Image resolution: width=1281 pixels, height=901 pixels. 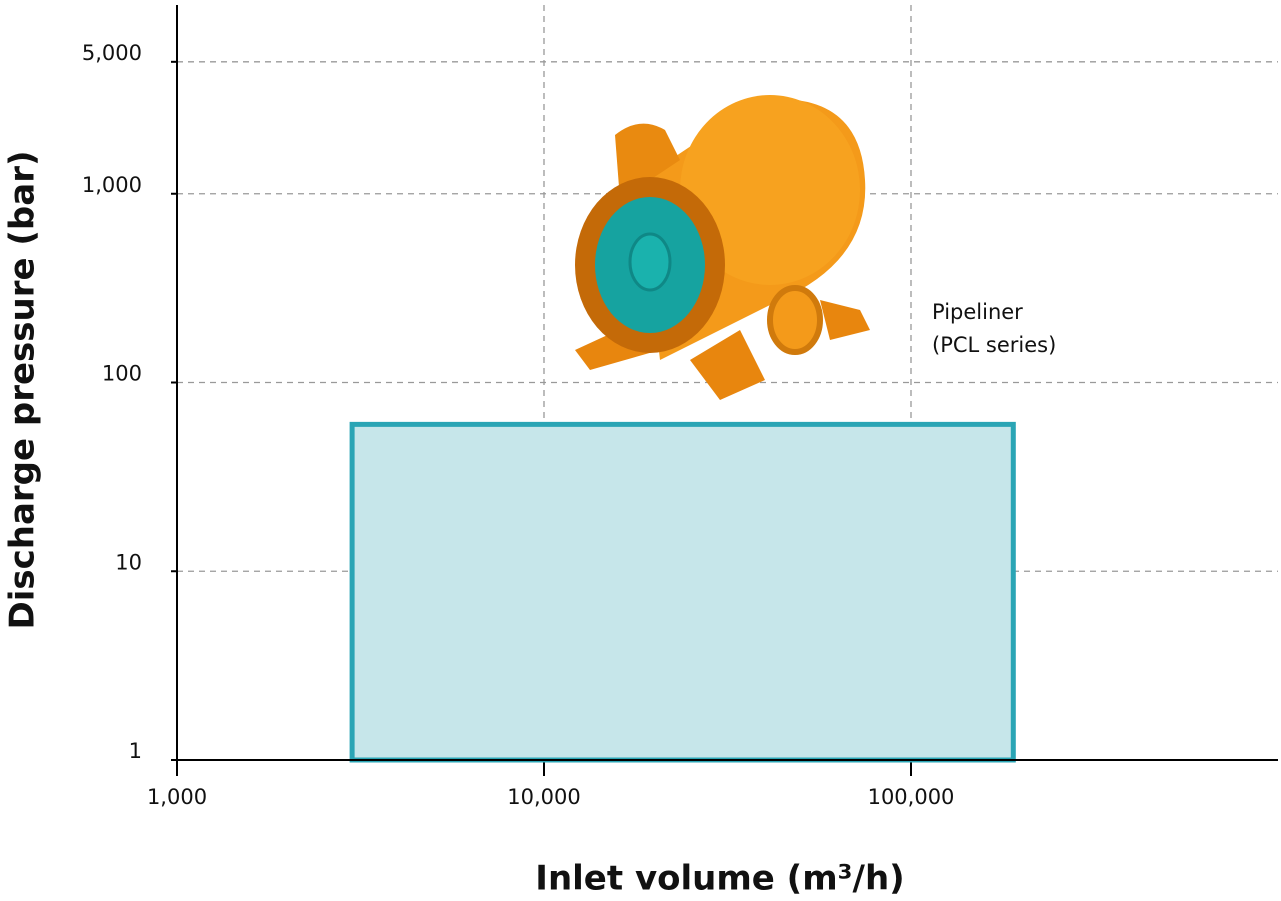 What do you see at coordinates (112, 185) in the screenshot?
I see `y-tick-label: 1,000` at bounding box center [112, 185].